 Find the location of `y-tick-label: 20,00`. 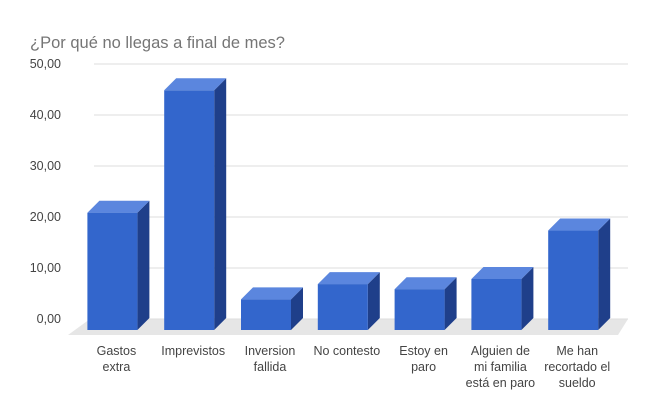

y-tick-label: 20,00 is located at coordinates (45, 217).